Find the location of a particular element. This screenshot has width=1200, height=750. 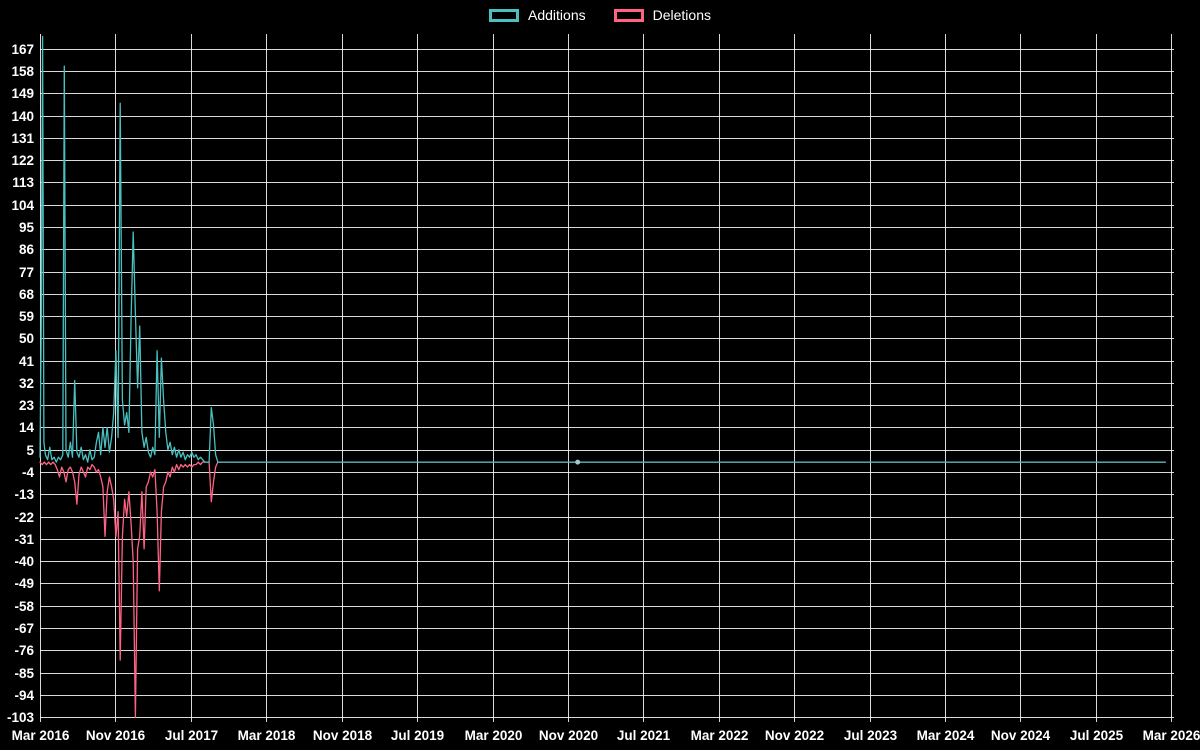

y-tick-label: -76 is located at coordinates (24, 650).